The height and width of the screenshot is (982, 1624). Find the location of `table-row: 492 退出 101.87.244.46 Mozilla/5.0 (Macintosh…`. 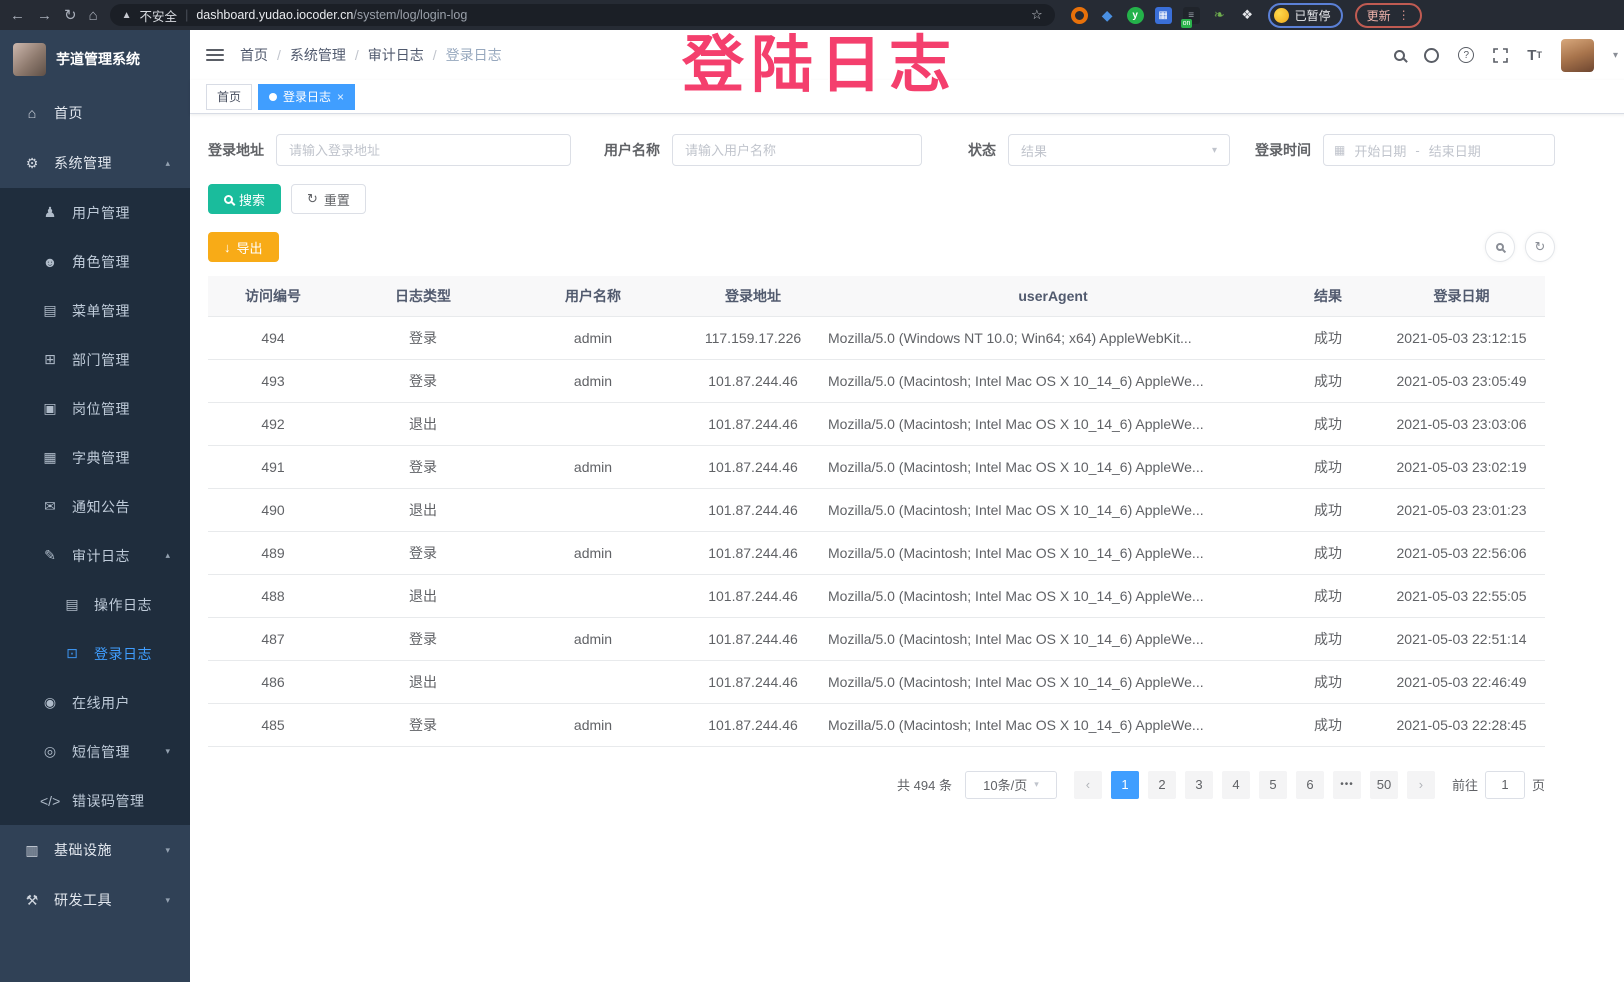

table-row: 492 退出 101.87.244.46 Mozilla/5.0 (Macintosh… is located at coordinates (876, 424).